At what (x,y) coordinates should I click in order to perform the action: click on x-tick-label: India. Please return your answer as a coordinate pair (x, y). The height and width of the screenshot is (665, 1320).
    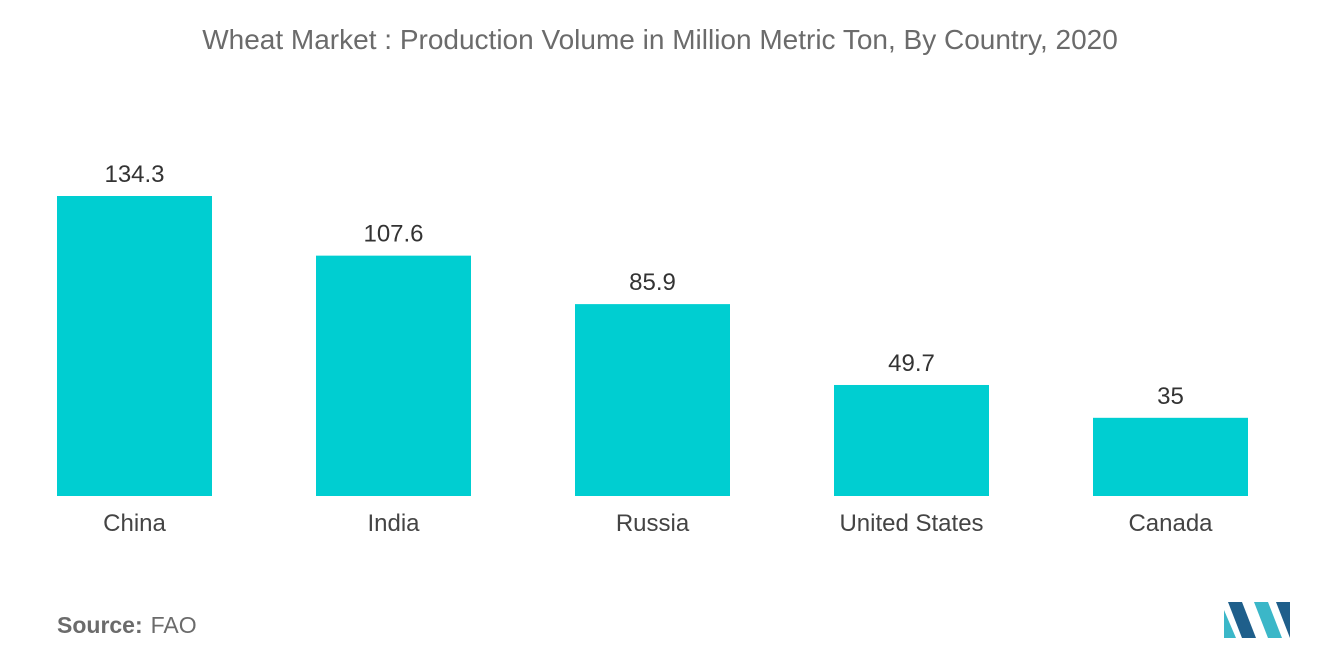
    Looking at the image, I should click on (393, 523).